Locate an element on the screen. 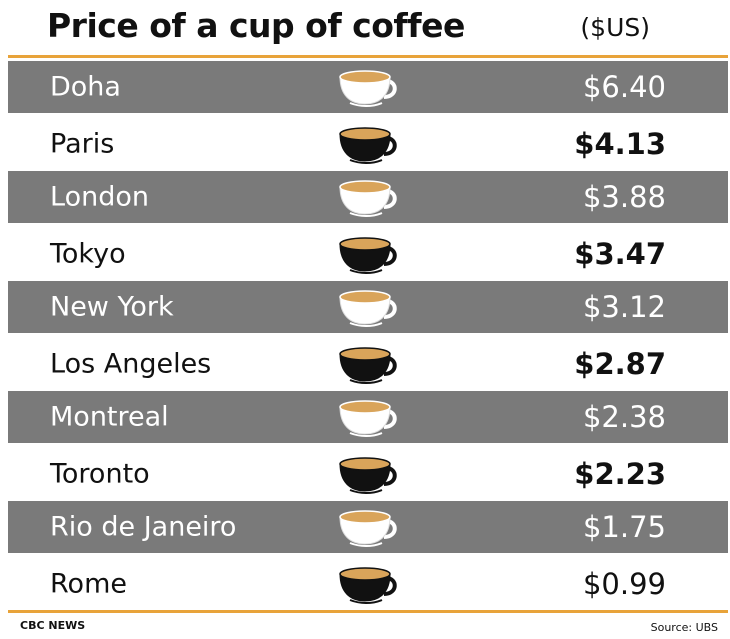 This screenshot has height=639, width=730. table-row: Toronto $2.23 is located at coordinates (368, 473).